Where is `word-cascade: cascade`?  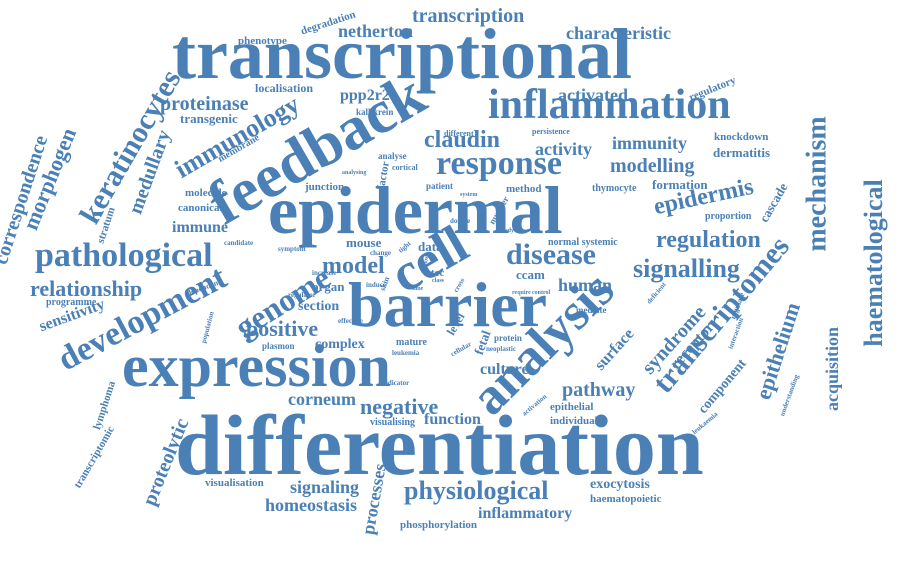
word-cascade: cascade is located at coordinates (773, 202).